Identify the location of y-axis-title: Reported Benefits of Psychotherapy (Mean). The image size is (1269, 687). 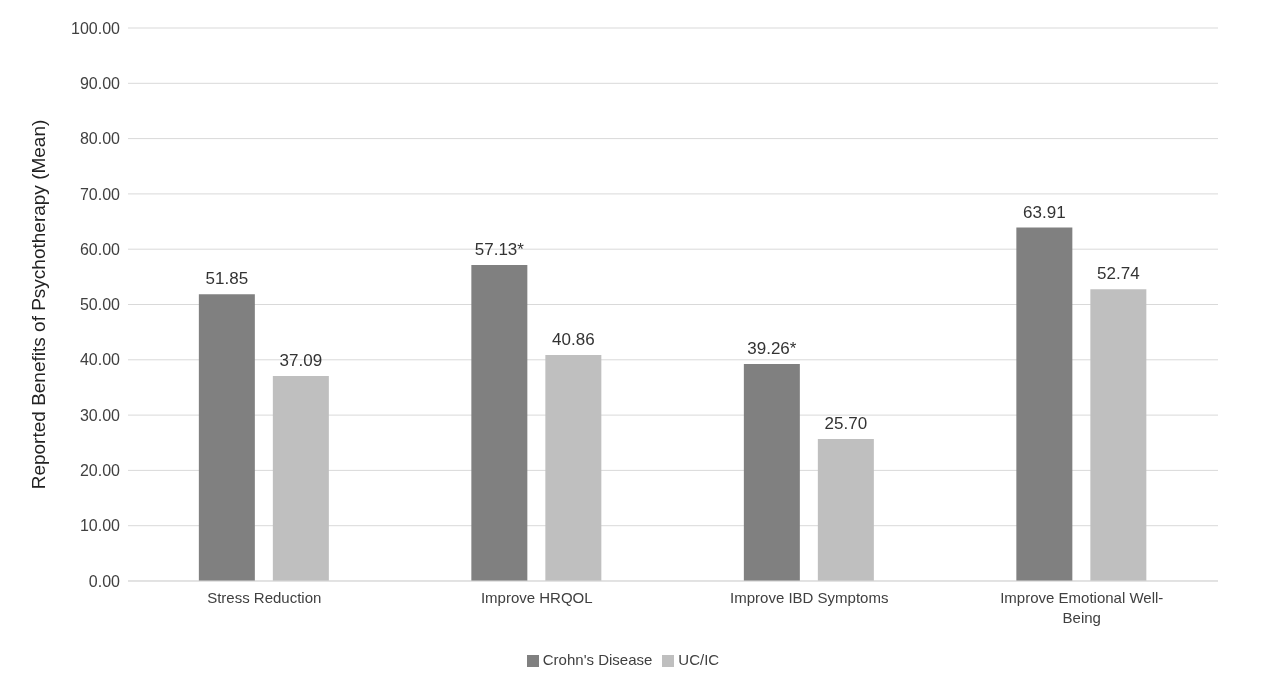
(38, 304).